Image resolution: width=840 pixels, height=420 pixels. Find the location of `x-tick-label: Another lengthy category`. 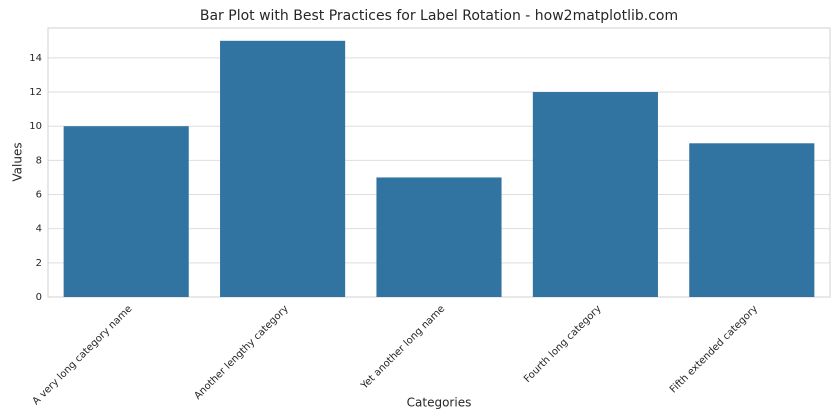

x-tick-label: Another lengthy category is located at coordinates (241, 352).